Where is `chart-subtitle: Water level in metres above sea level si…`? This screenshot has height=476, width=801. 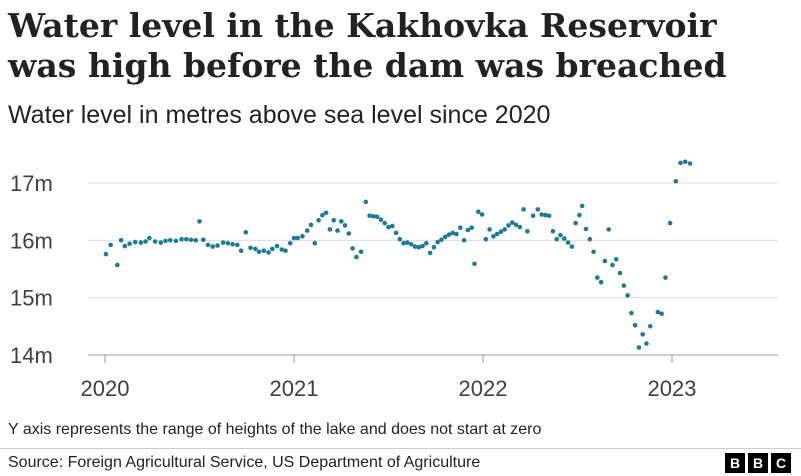 chart-subtitle: Water level in metres above sea level si… is located at coordinates (279, 115).